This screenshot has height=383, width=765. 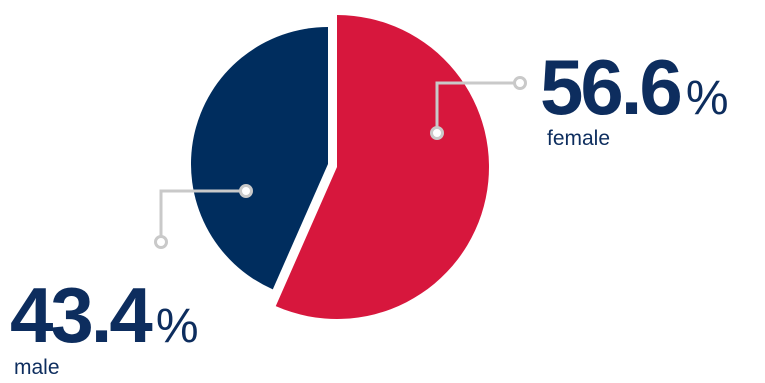 I want to click on data-label-female: 56.6%, so click(x=634, y=87).